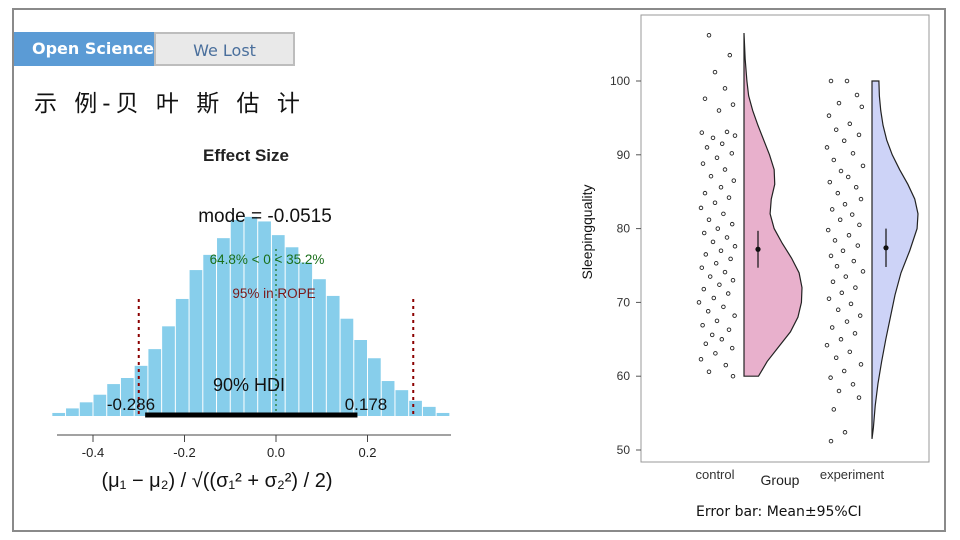  I want to click on x-tick-label: 0.2, so click(367, 452).